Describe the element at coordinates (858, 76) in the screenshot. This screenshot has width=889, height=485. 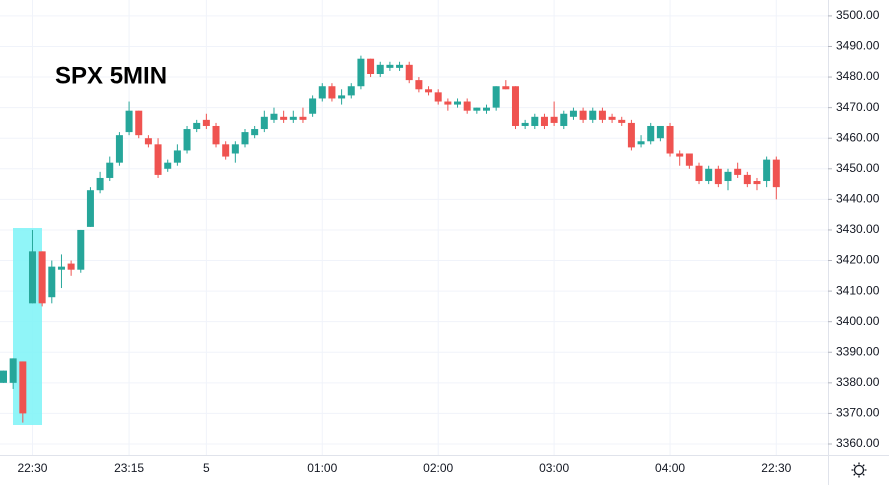
I see `y-tick-label: 3480.00` at that location.